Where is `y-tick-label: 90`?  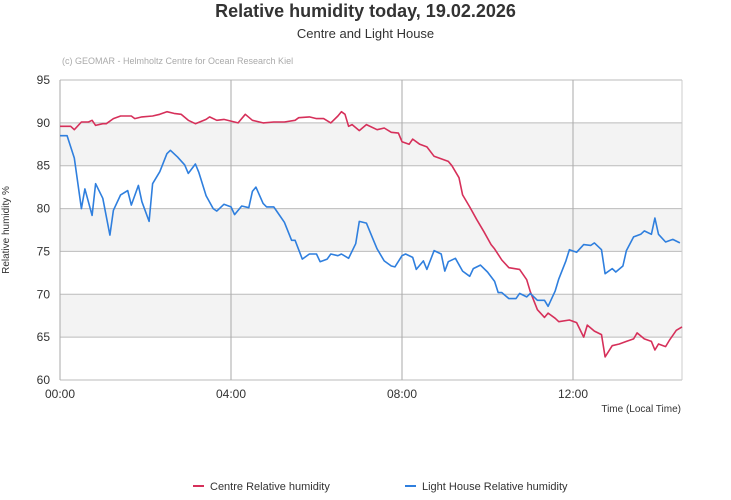 y-tick-label: 90 is located at coordinates (44, 123).